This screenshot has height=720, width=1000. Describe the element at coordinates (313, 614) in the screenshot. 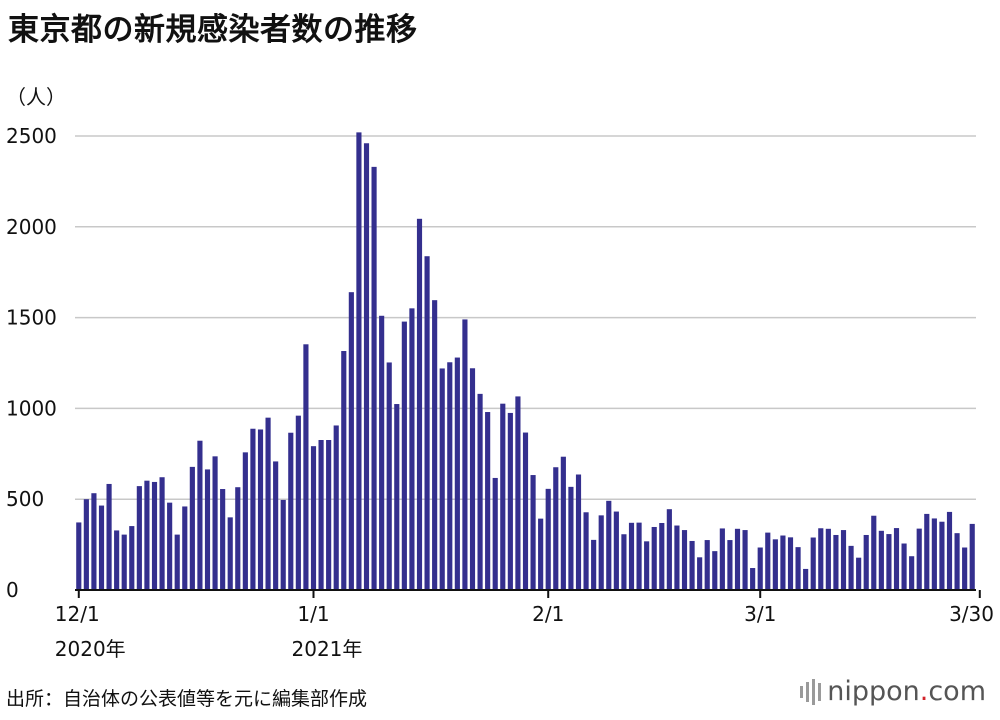

I see `x-tick-label: 1/1` at that location.